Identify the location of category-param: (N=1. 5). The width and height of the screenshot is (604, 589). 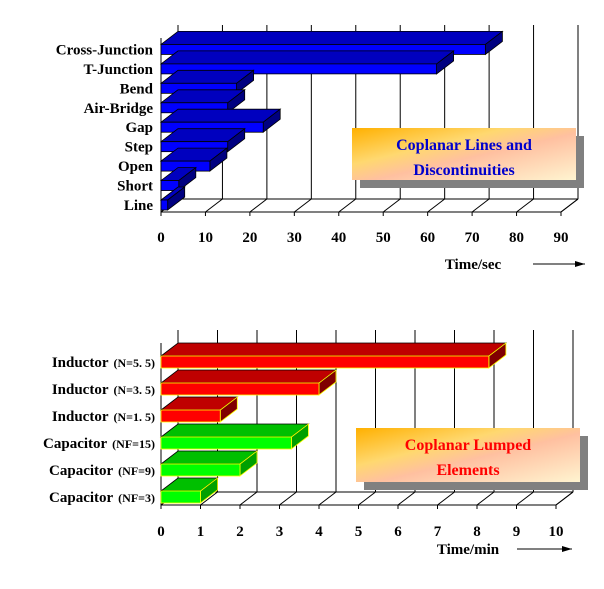
(135, 417).